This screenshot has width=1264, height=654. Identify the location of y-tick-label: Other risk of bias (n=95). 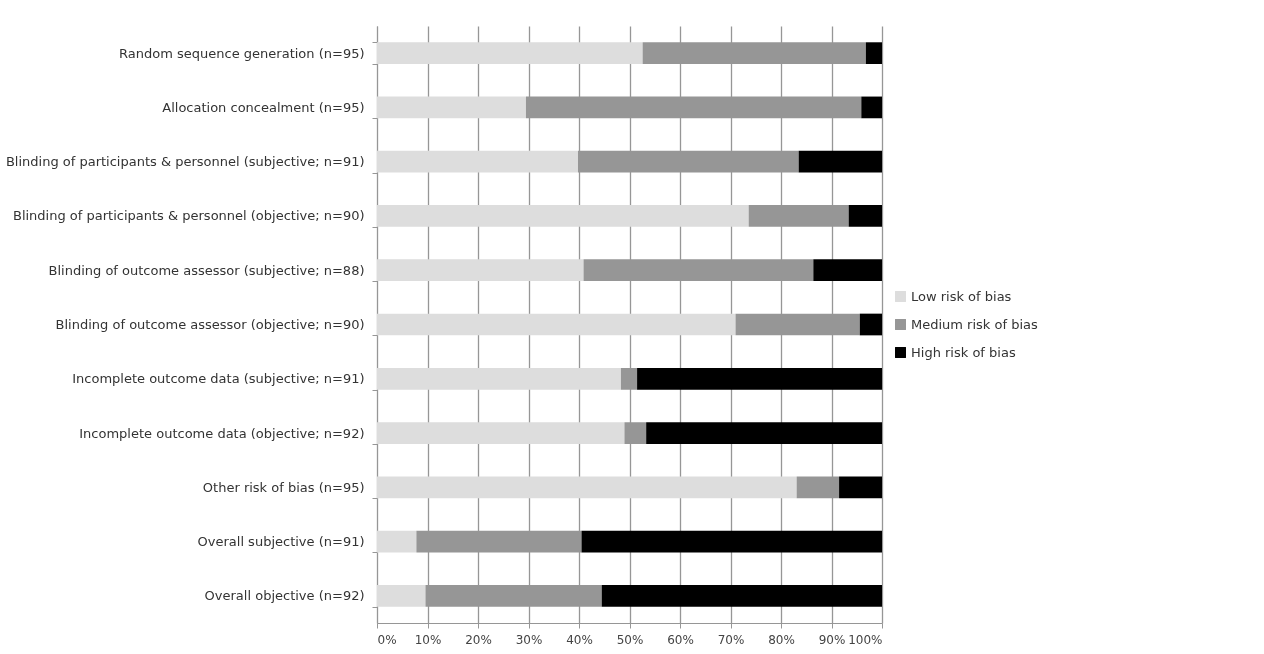
(283, 487).